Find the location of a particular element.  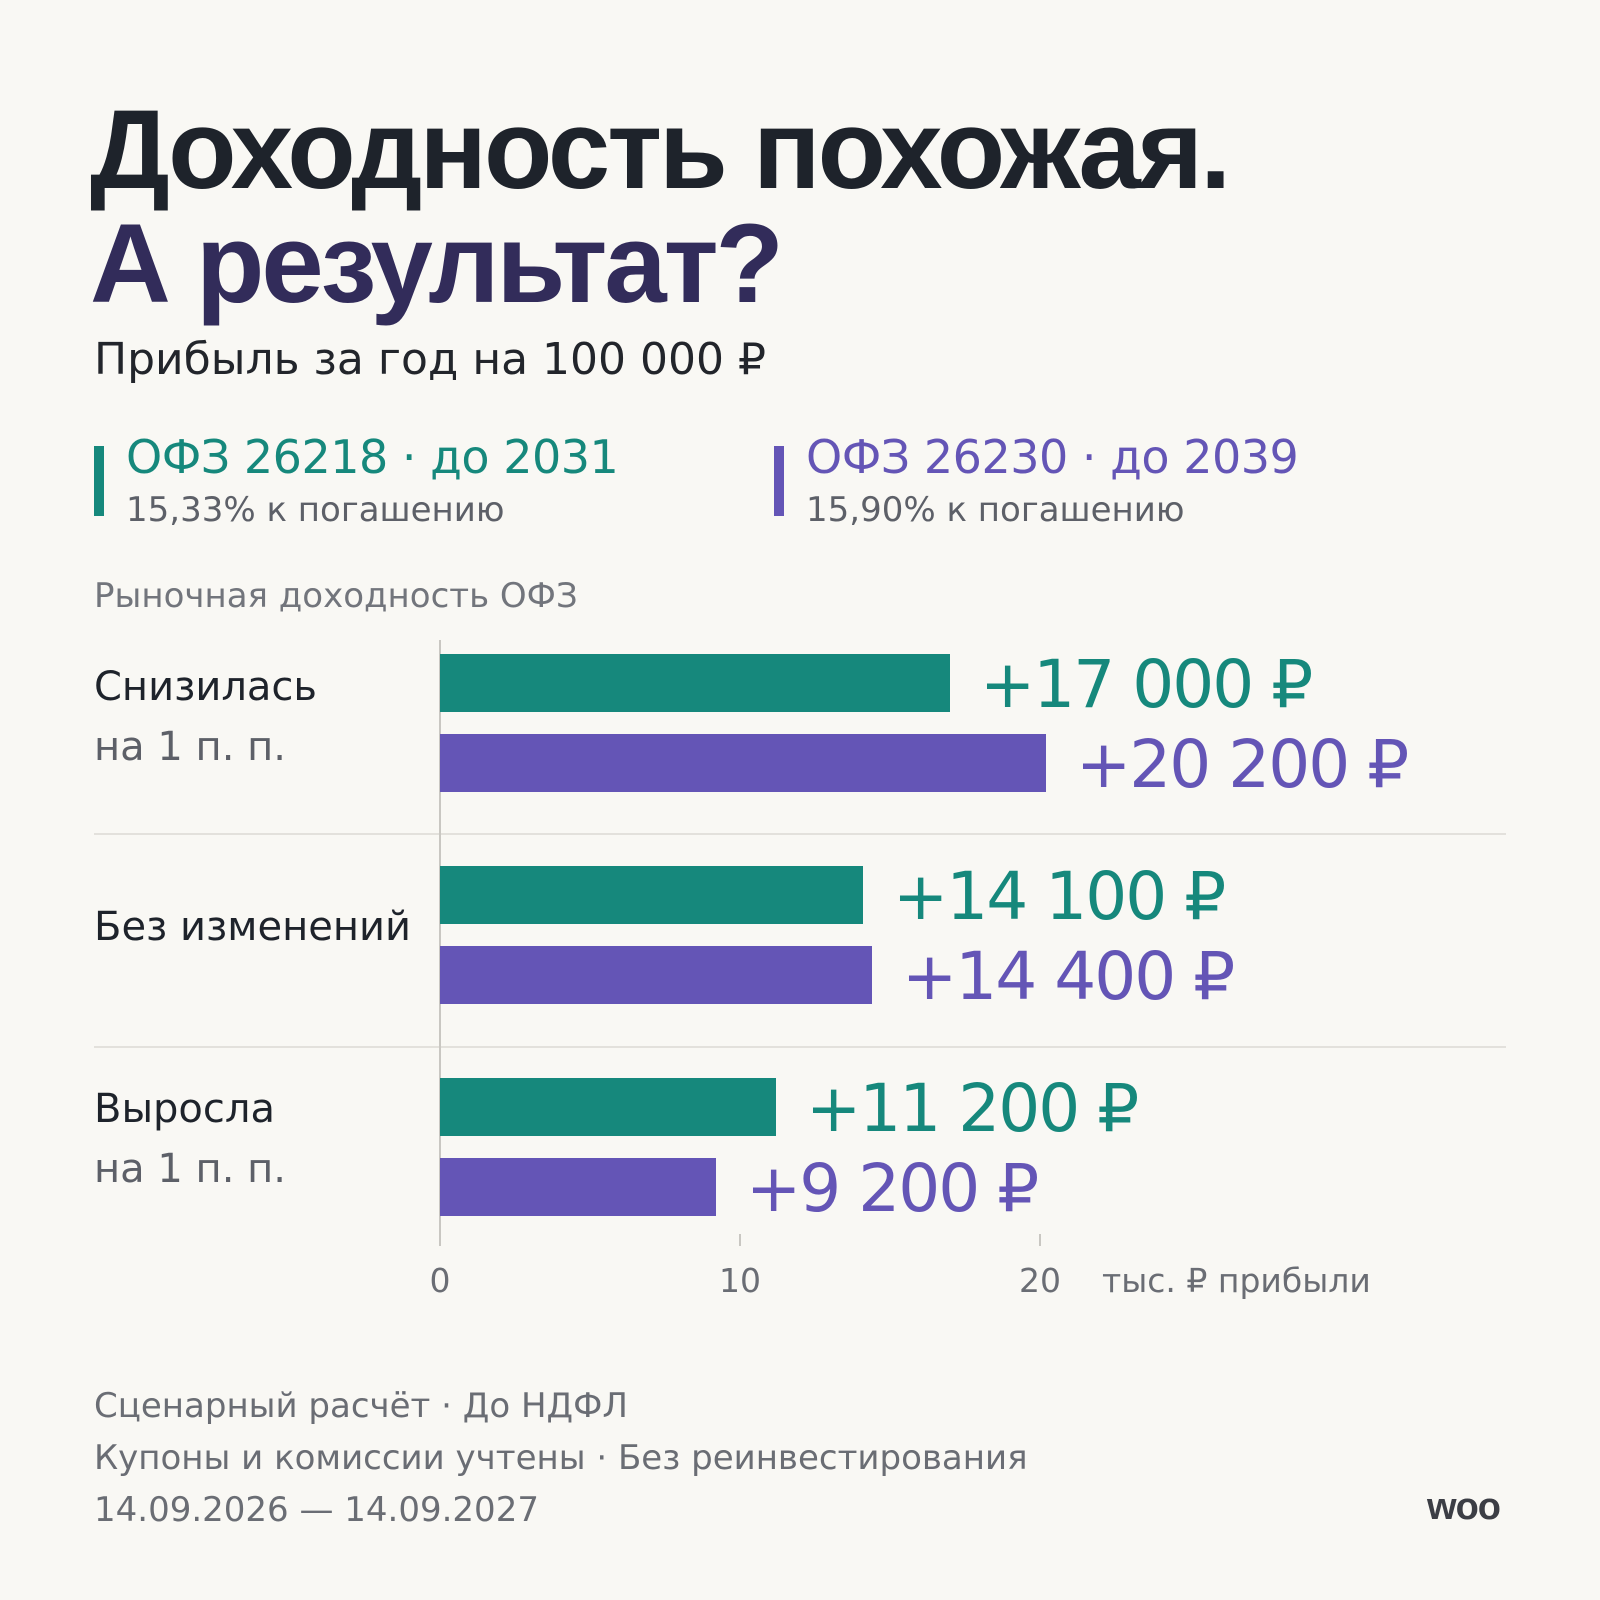

category-label-decreased: Снизилась is located at coordinates (205, 687).